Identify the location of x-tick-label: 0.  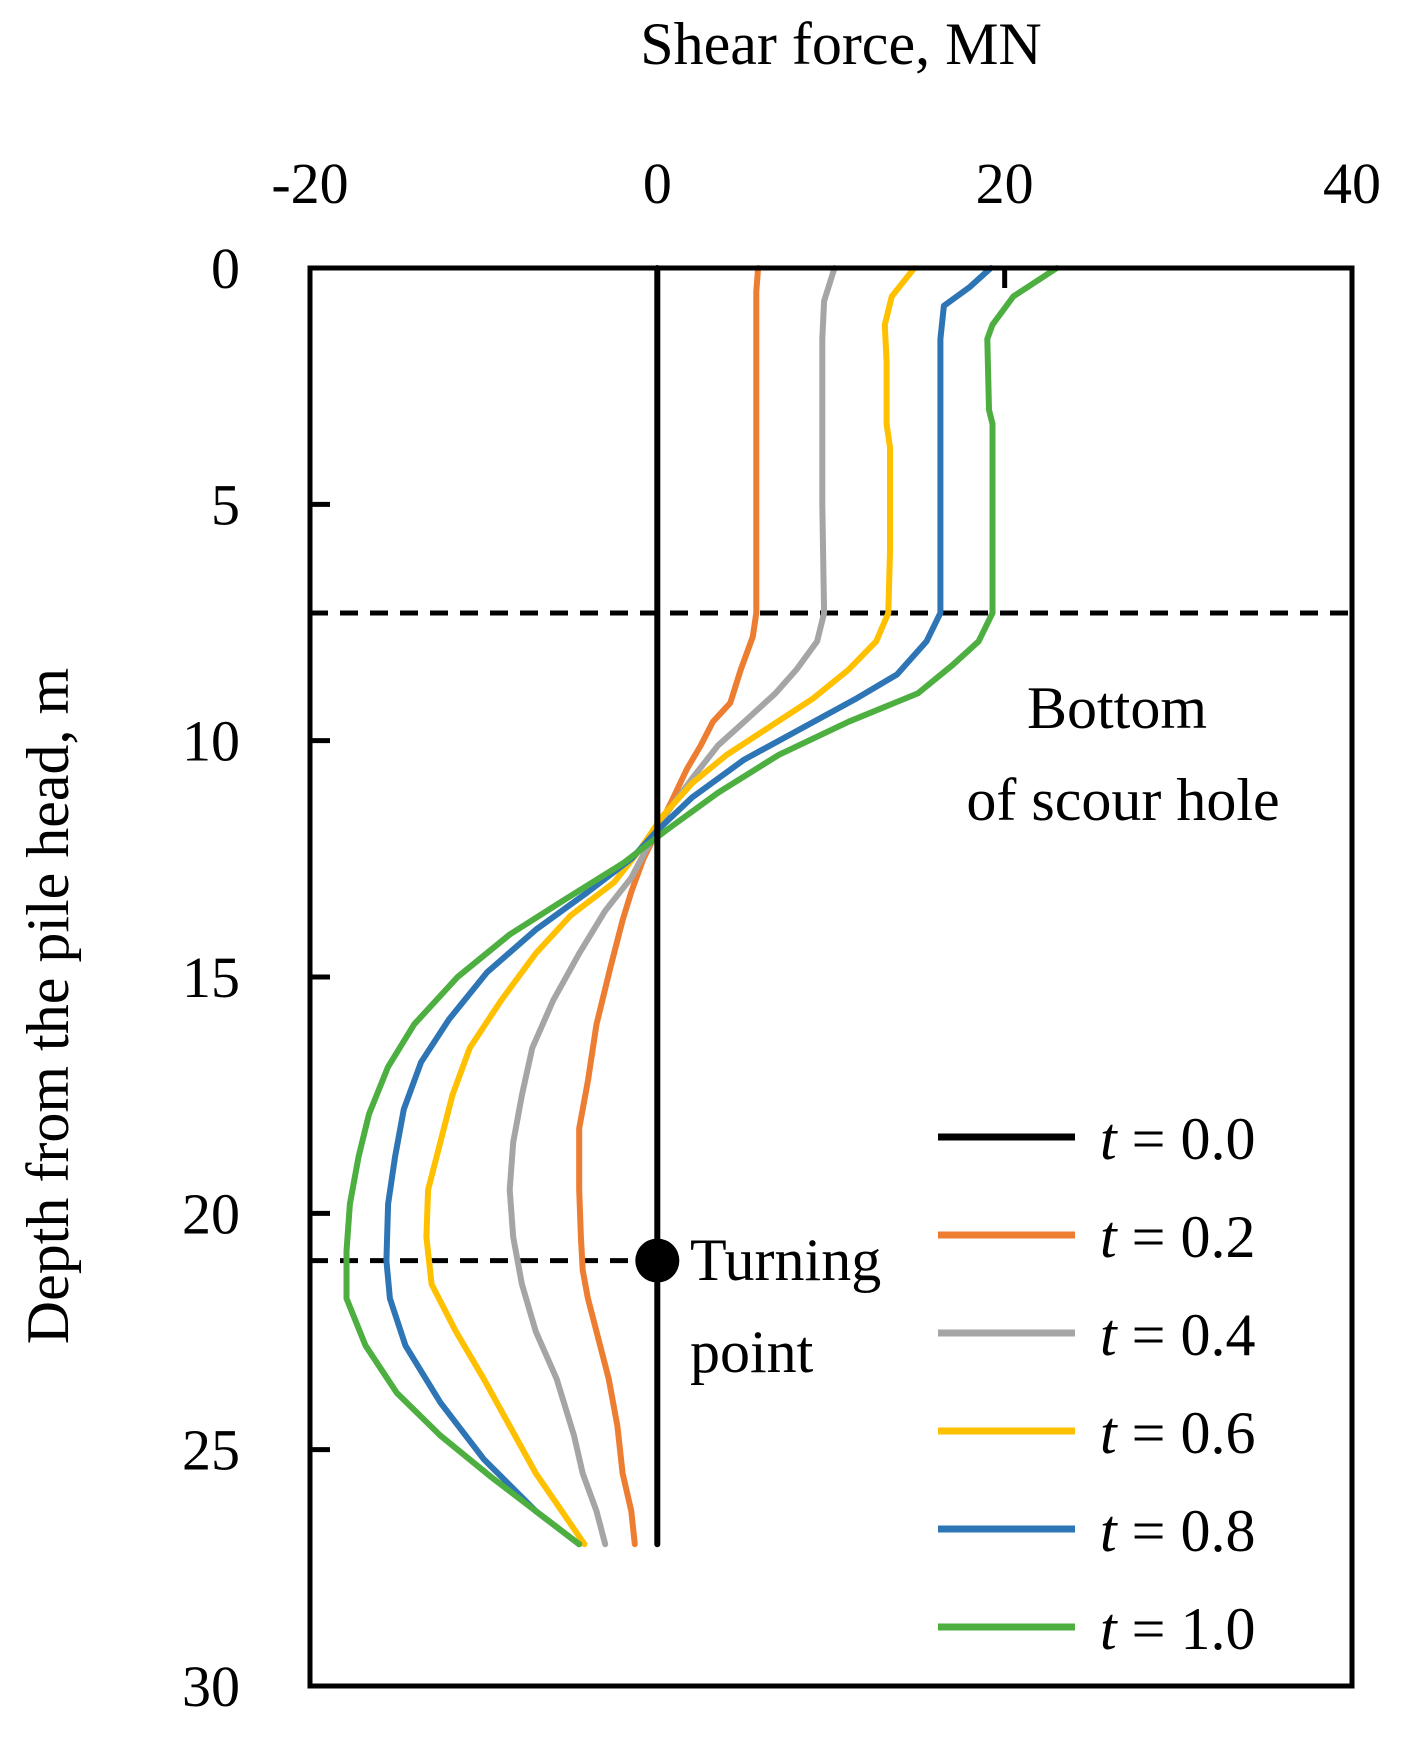
(657, 183).